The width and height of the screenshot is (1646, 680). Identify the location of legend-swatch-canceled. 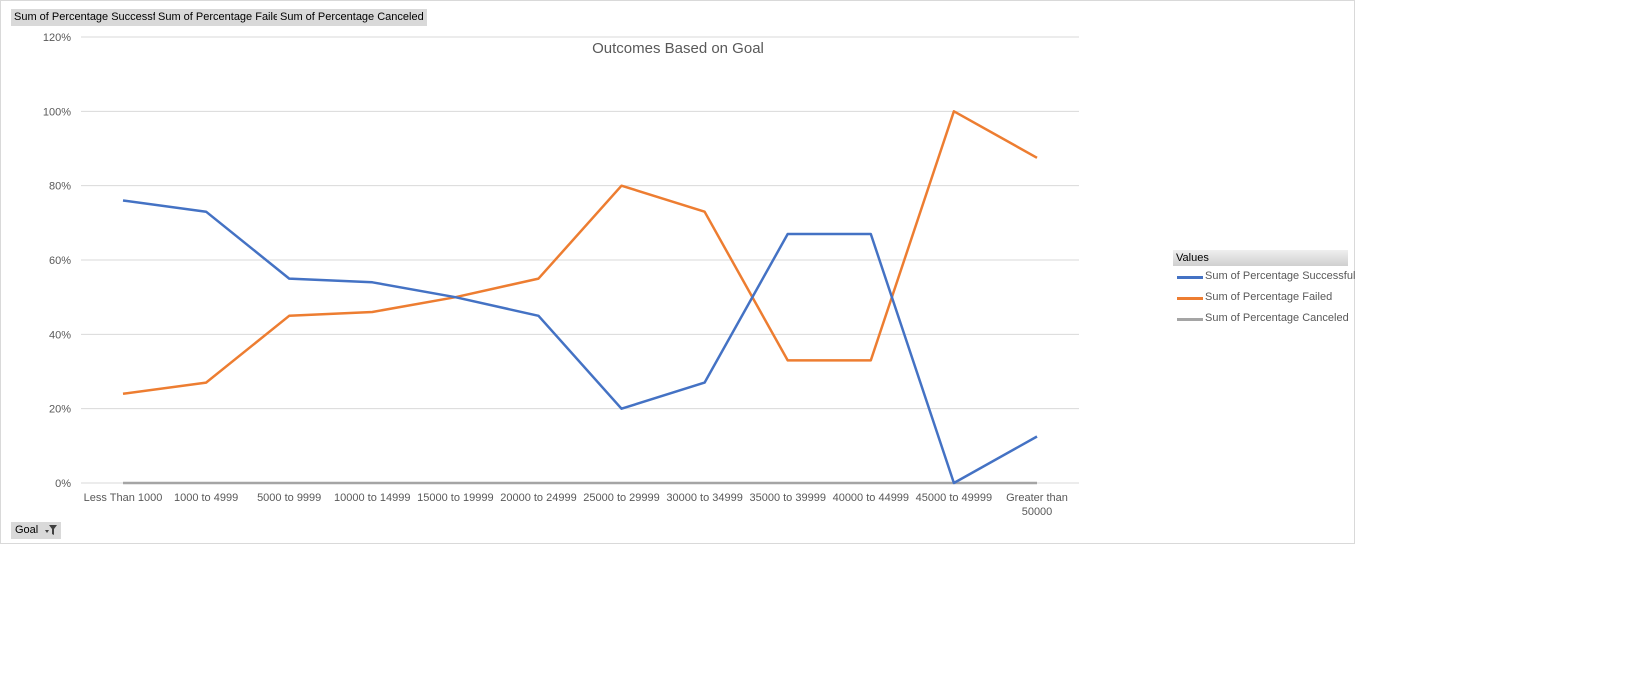
(1190, 319).